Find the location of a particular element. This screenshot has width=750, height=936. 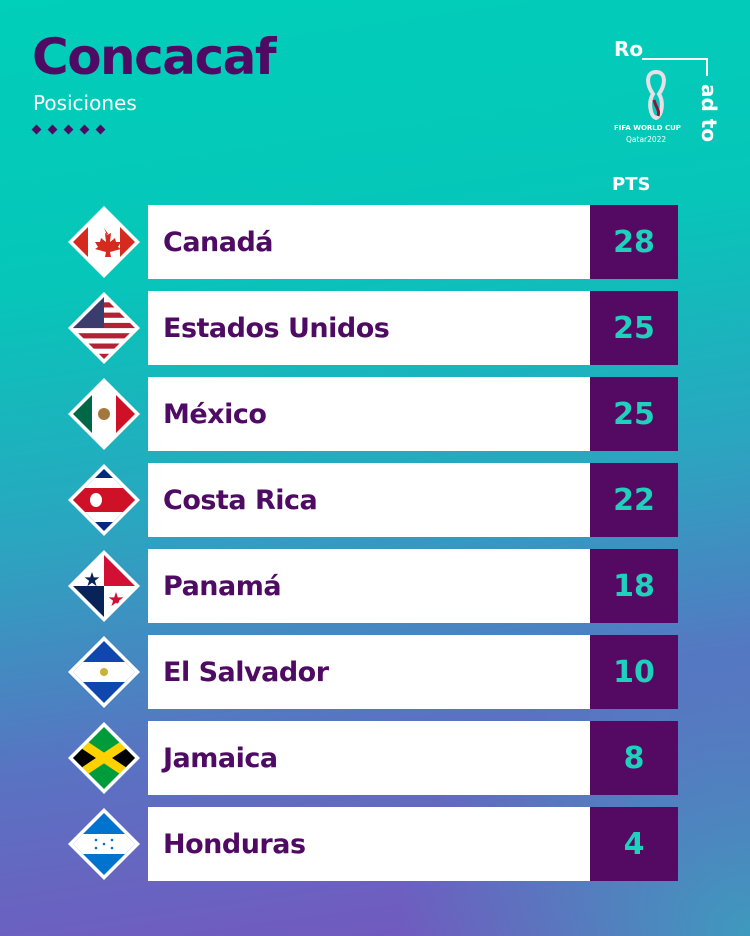

costa-rica-flag-icon is located at coordinates (104, 500).